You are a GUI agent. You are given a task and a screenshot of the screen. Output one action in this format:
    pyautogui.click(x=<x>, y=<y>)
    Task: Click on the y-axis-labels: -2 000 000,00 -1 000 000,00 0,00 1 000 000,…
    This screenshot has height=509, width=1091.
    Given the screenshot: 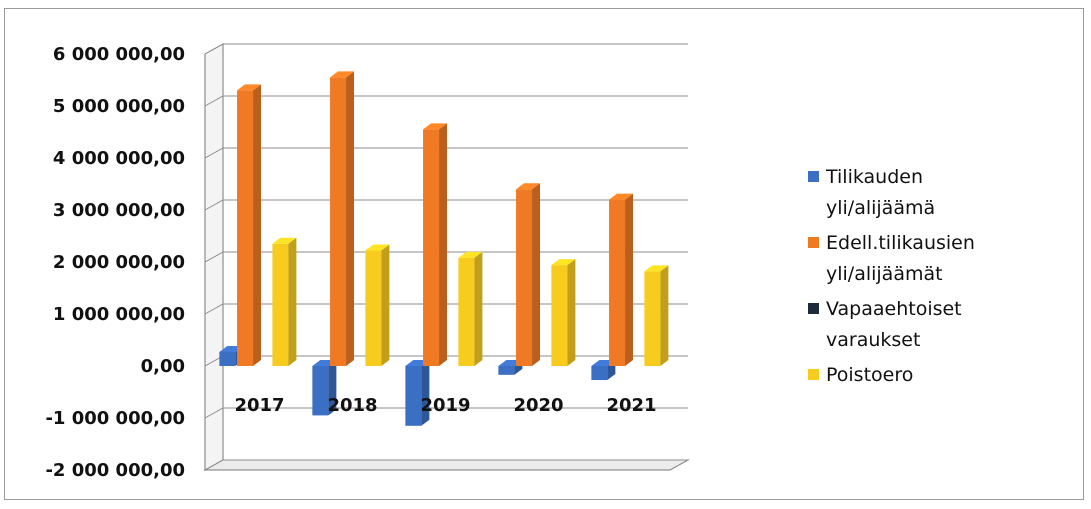 What is the action you would take?
    pyautogui.click(x=115, y=262)
    